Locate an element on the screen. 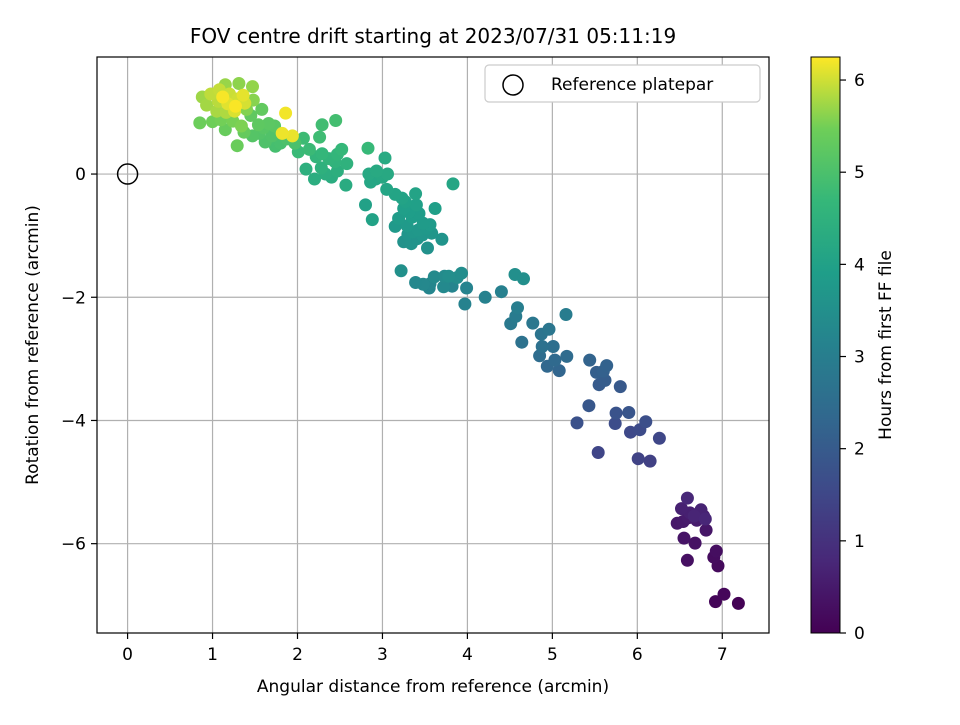 This screenshot has width=960, height=725. colorbar-tick-label: 1 is located at coordinates (859, 542).